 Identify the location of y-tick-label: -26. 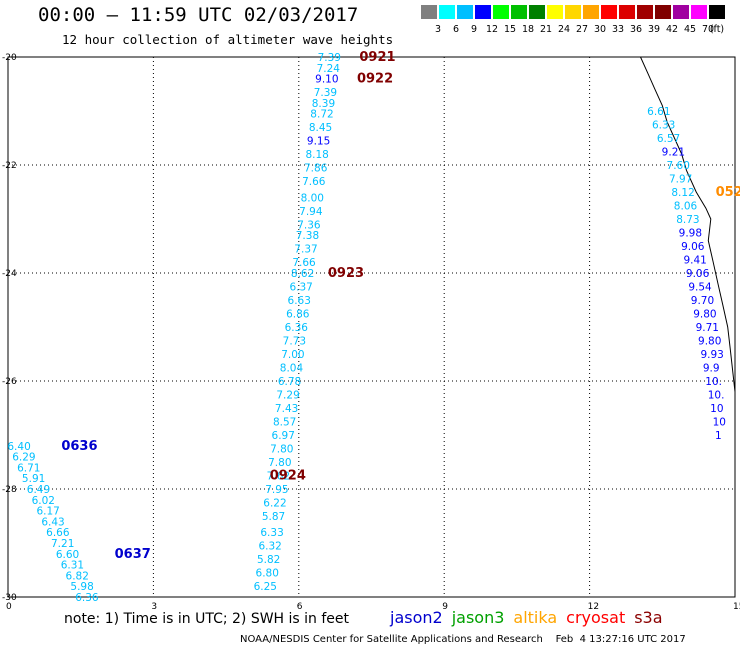
(9, 382).